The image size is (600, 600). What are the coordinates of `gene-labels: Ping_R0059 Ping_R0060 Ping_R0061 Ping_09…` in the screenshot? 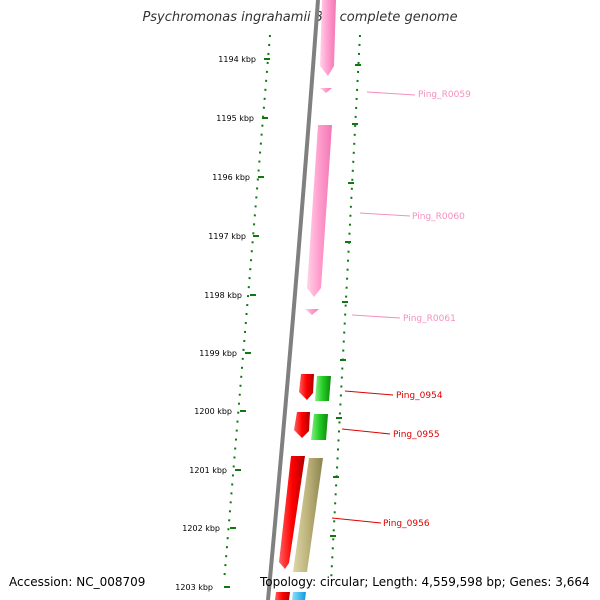 It's located at (427, 309).